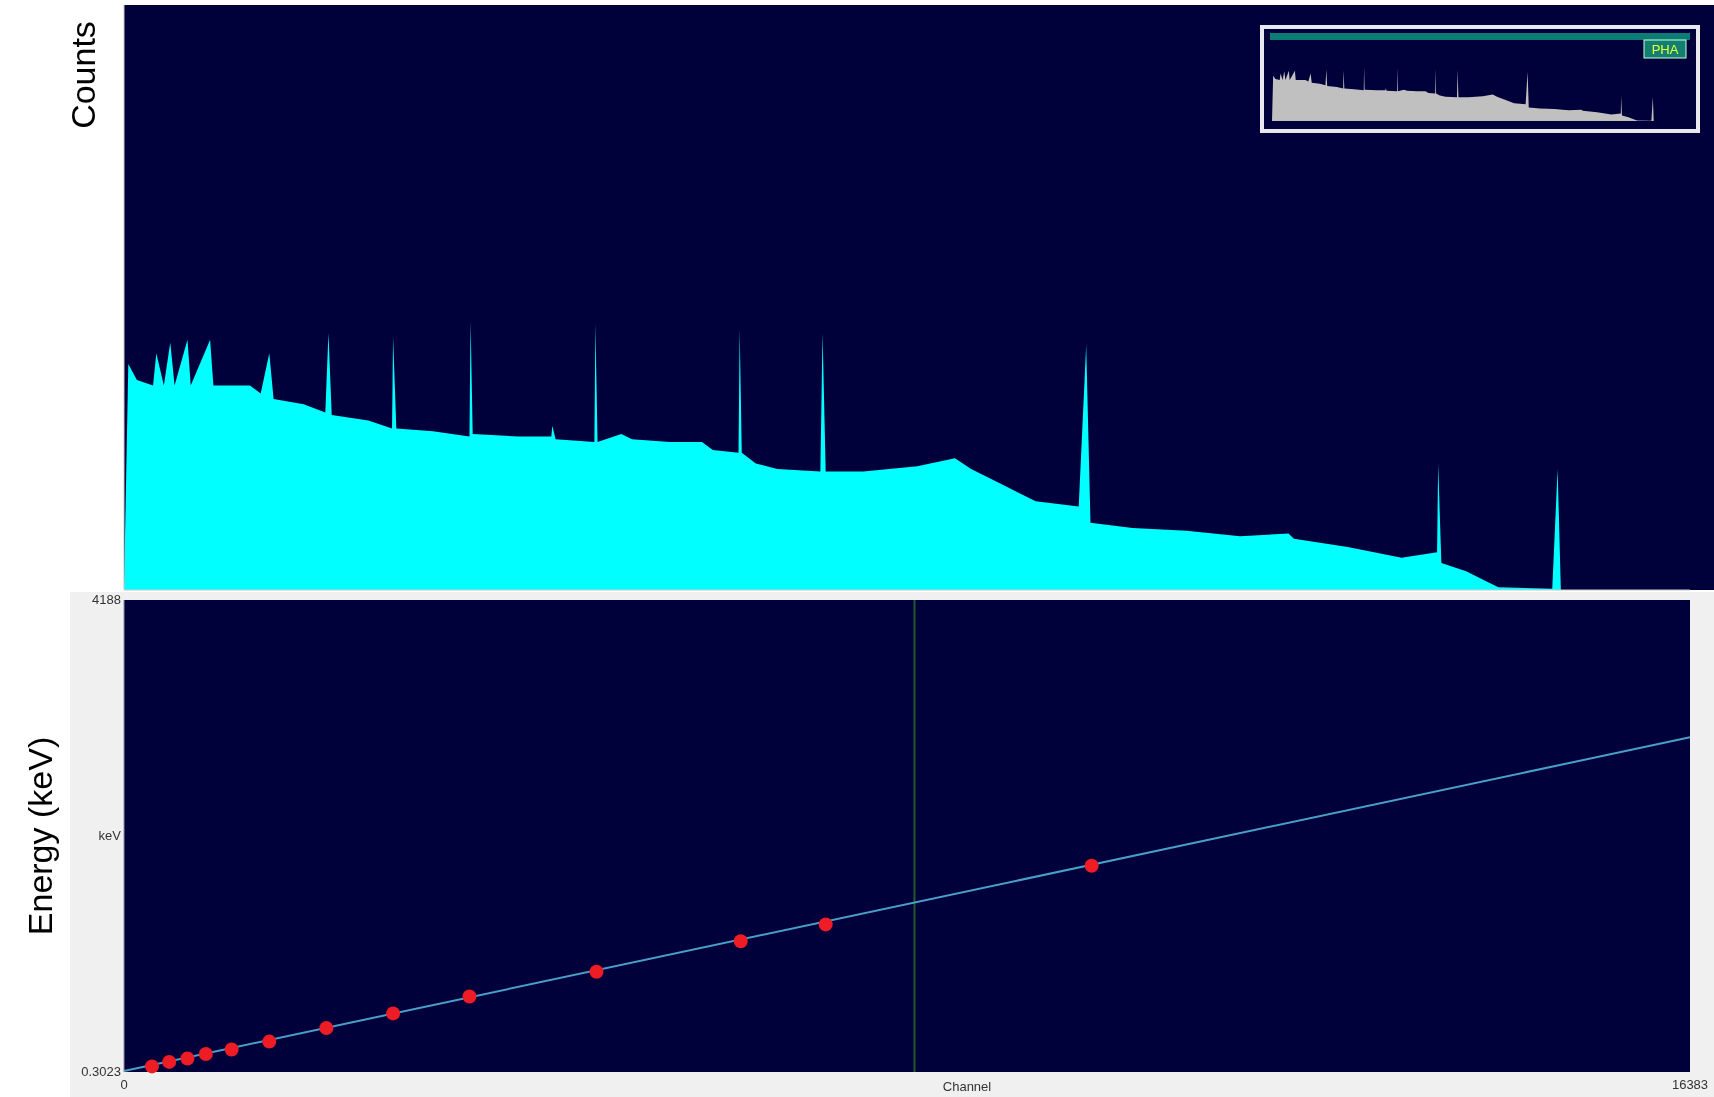 This screenshot has height=1097, width=1714. Describe the element at coordinates (1690, 1084) in the screenshot. I see `x-tick-label: 16383` at that location.